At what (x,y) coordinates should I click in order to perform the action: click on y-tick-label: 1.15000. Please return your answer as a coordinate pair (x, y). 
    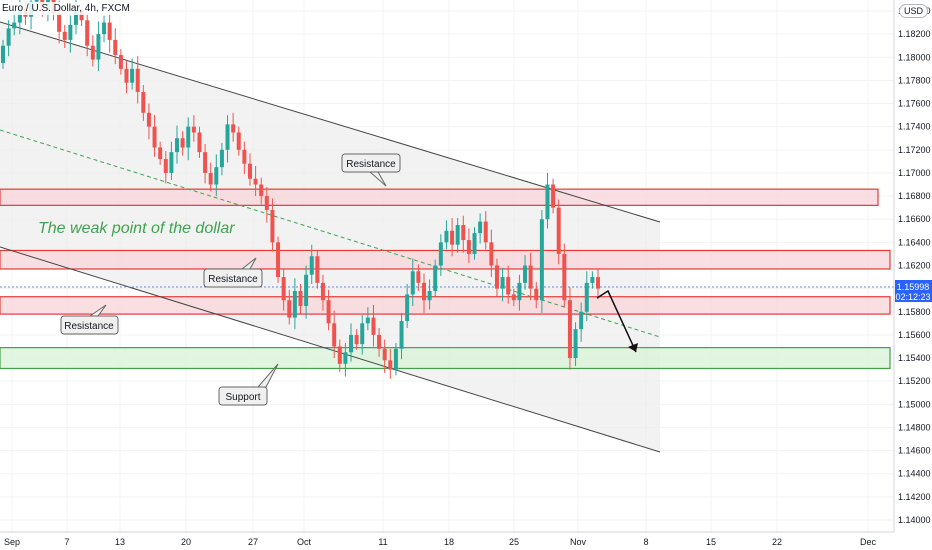
    Looking at the image, I should click on (914, 404).